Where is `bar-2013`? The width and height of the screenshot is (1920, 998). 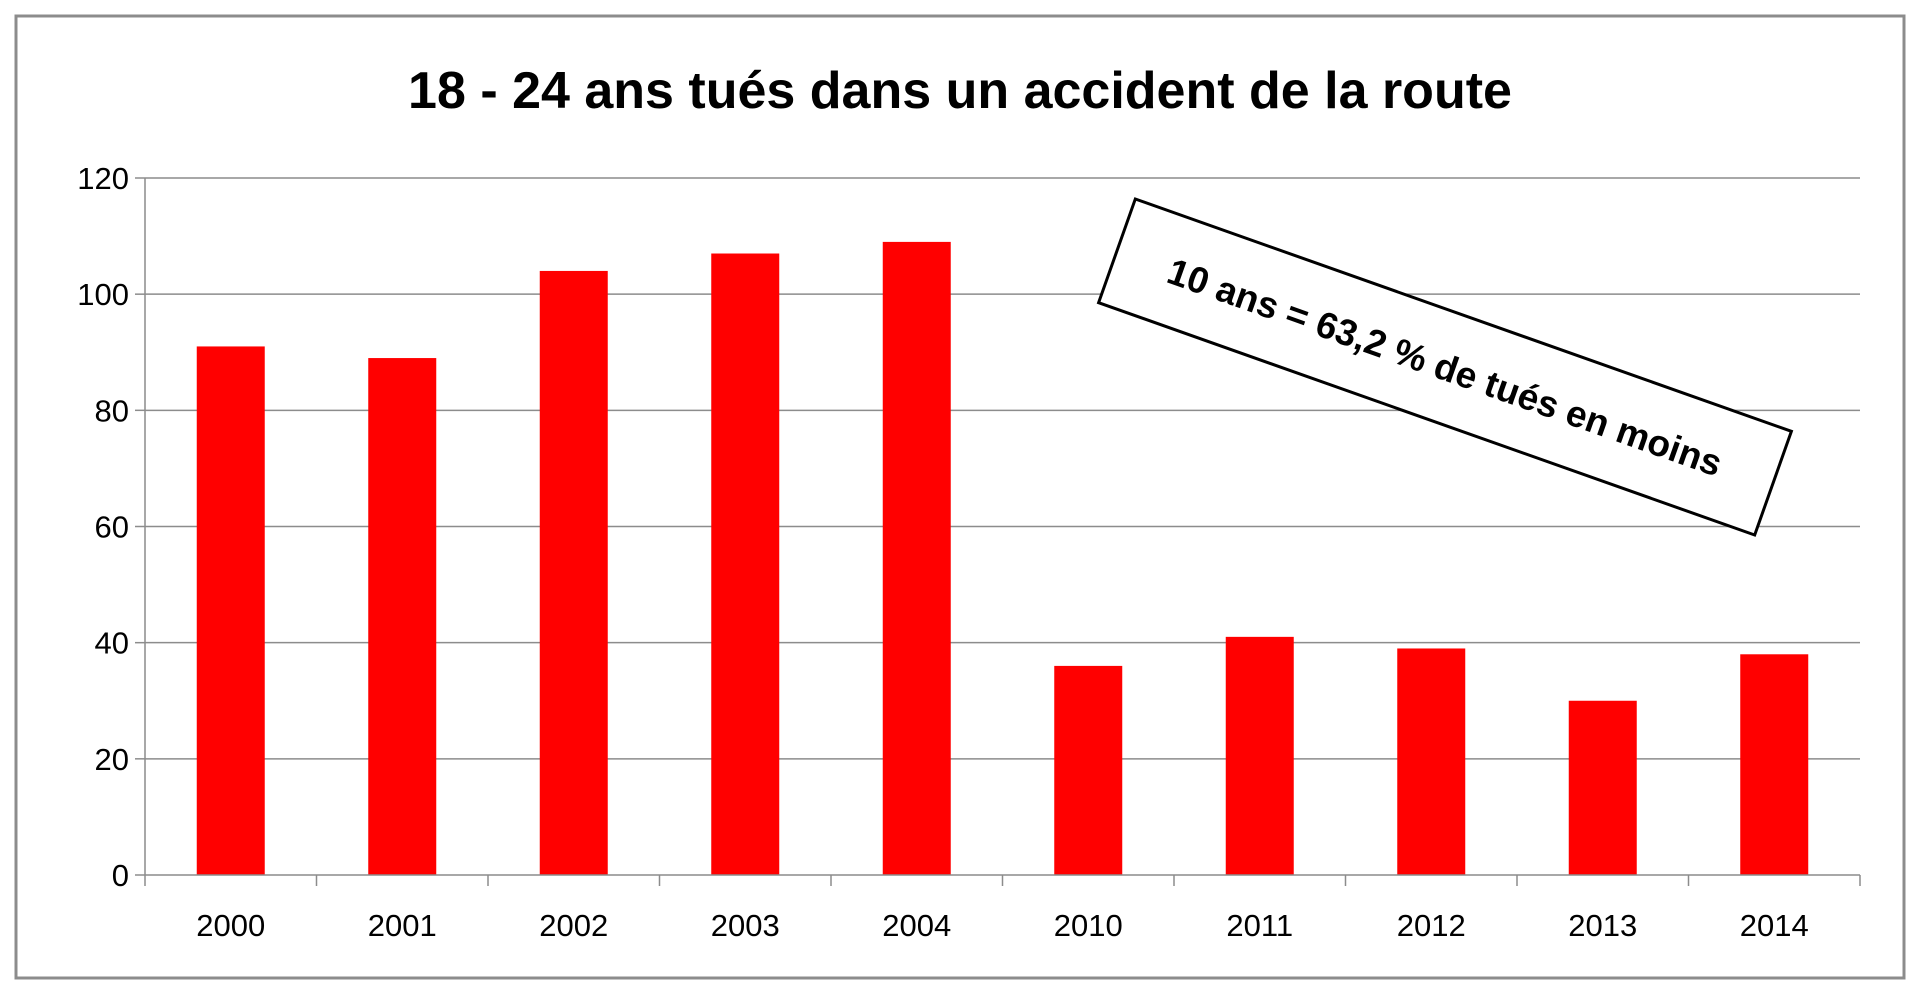 bar-2013 is located at coordinates (1602, 787).